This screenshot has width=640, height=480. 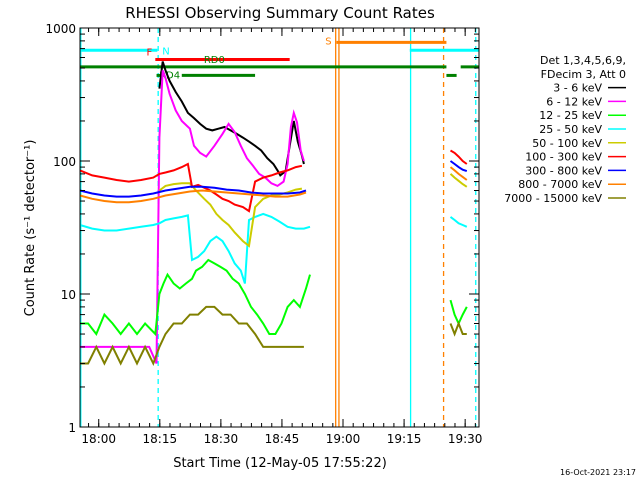 I want to click on y-tick-label: 10, so click(x=68, y=295).